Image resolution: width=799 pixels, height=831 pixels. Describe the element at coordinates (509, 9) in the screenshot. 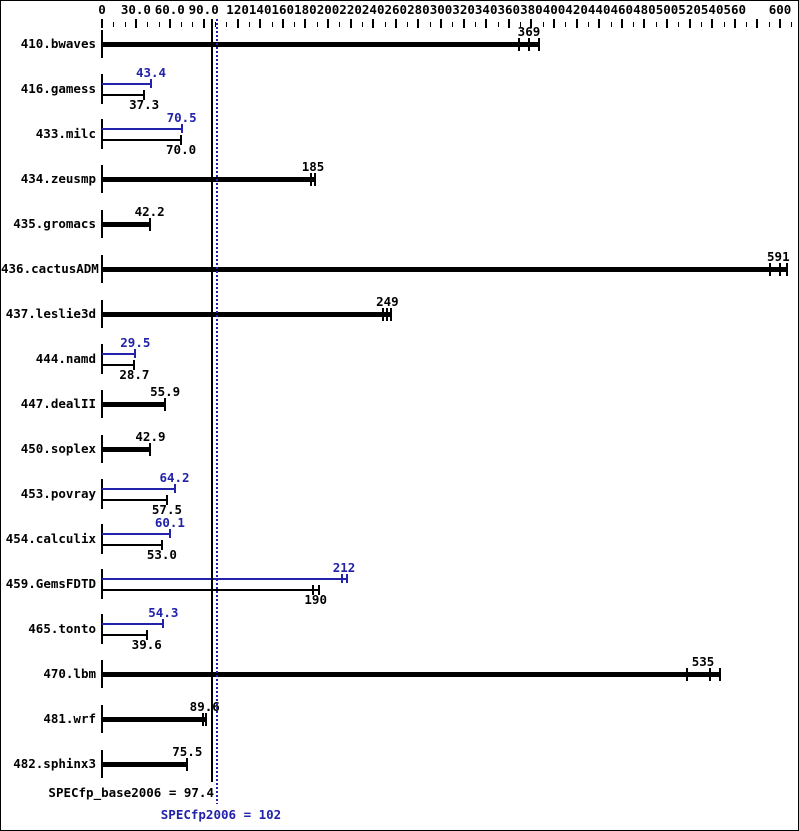

I see `axis-tick-label: 360` at that location.